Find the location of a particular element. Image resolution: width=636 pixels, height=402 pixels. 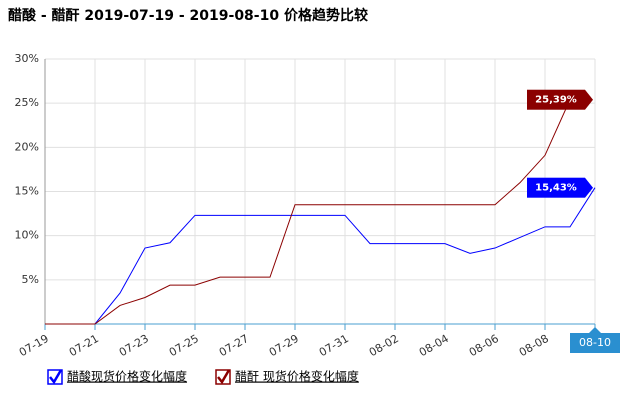

x-highlight-box is located at coordinates (595, 343).